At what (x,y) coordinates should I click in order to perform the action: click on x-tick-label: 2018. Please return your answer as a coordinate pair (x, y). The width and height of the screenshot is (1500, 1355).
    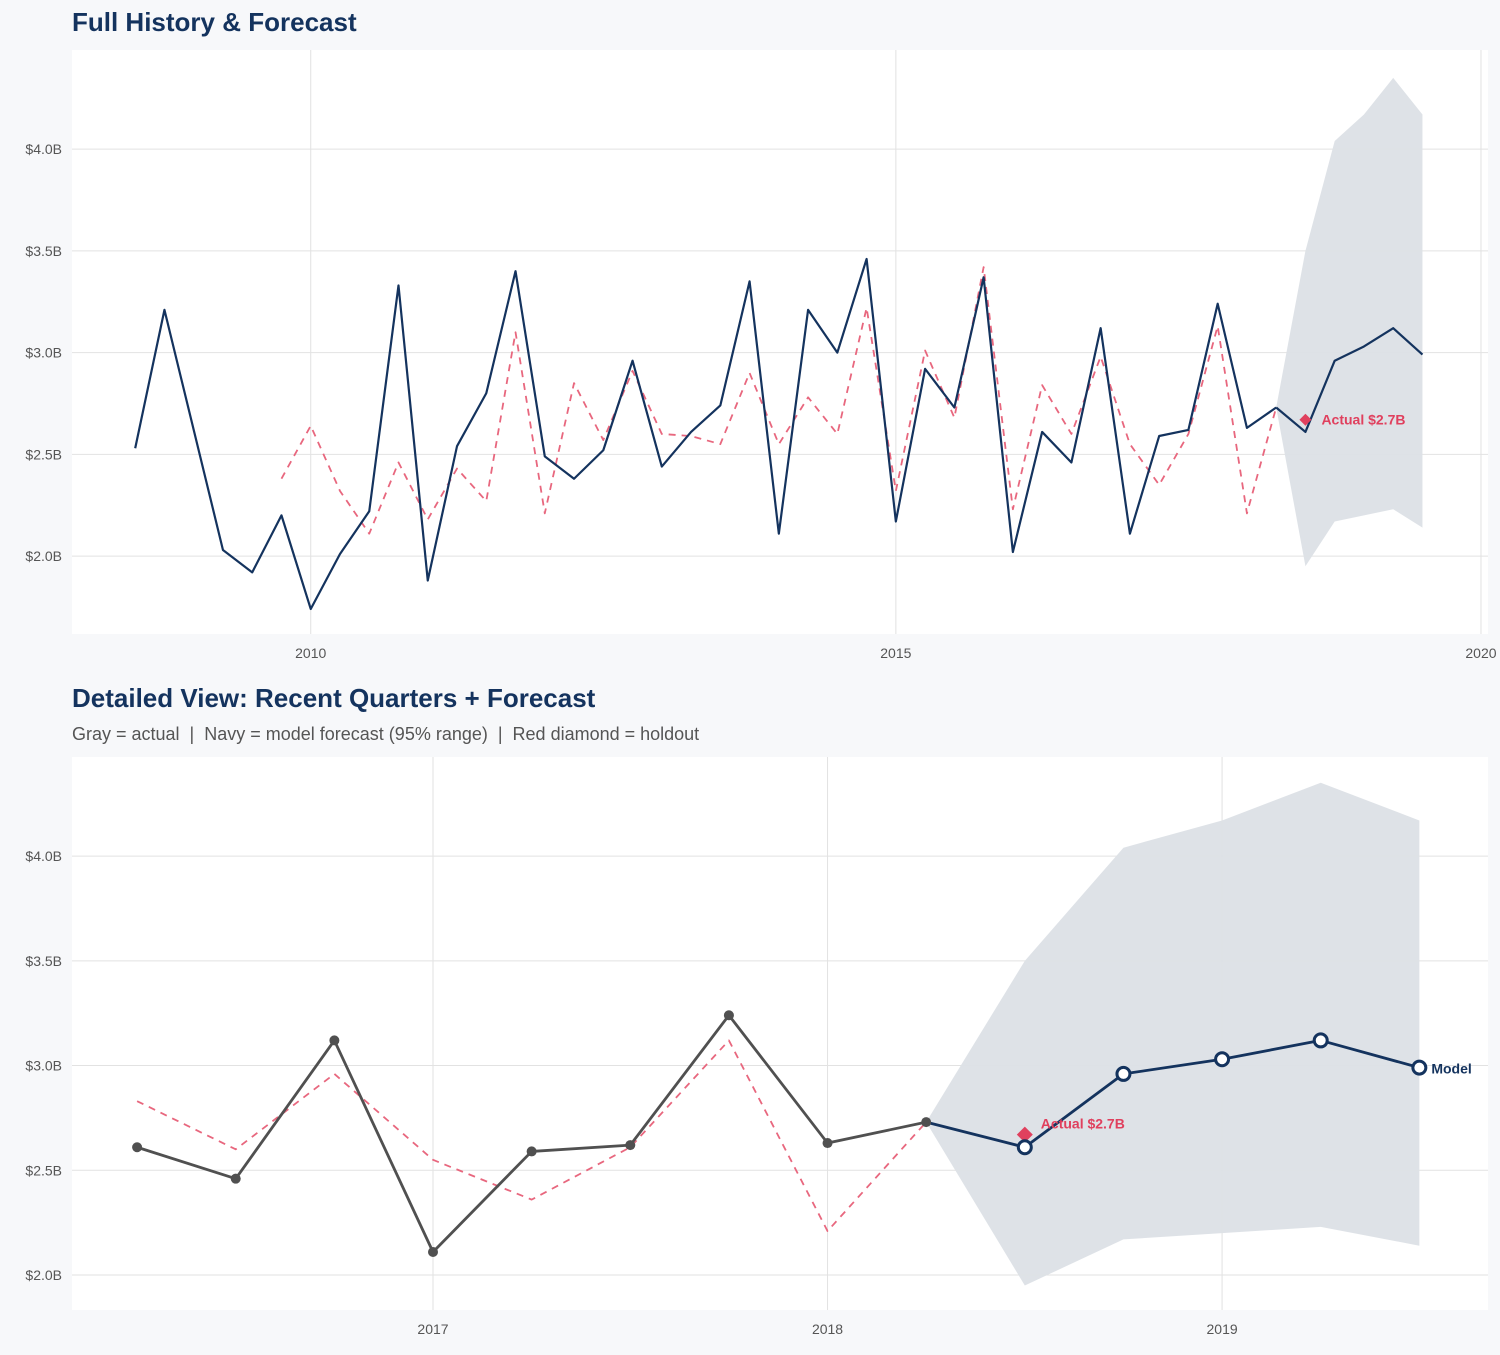
    Looking at the image, I should click on (827, 1329).